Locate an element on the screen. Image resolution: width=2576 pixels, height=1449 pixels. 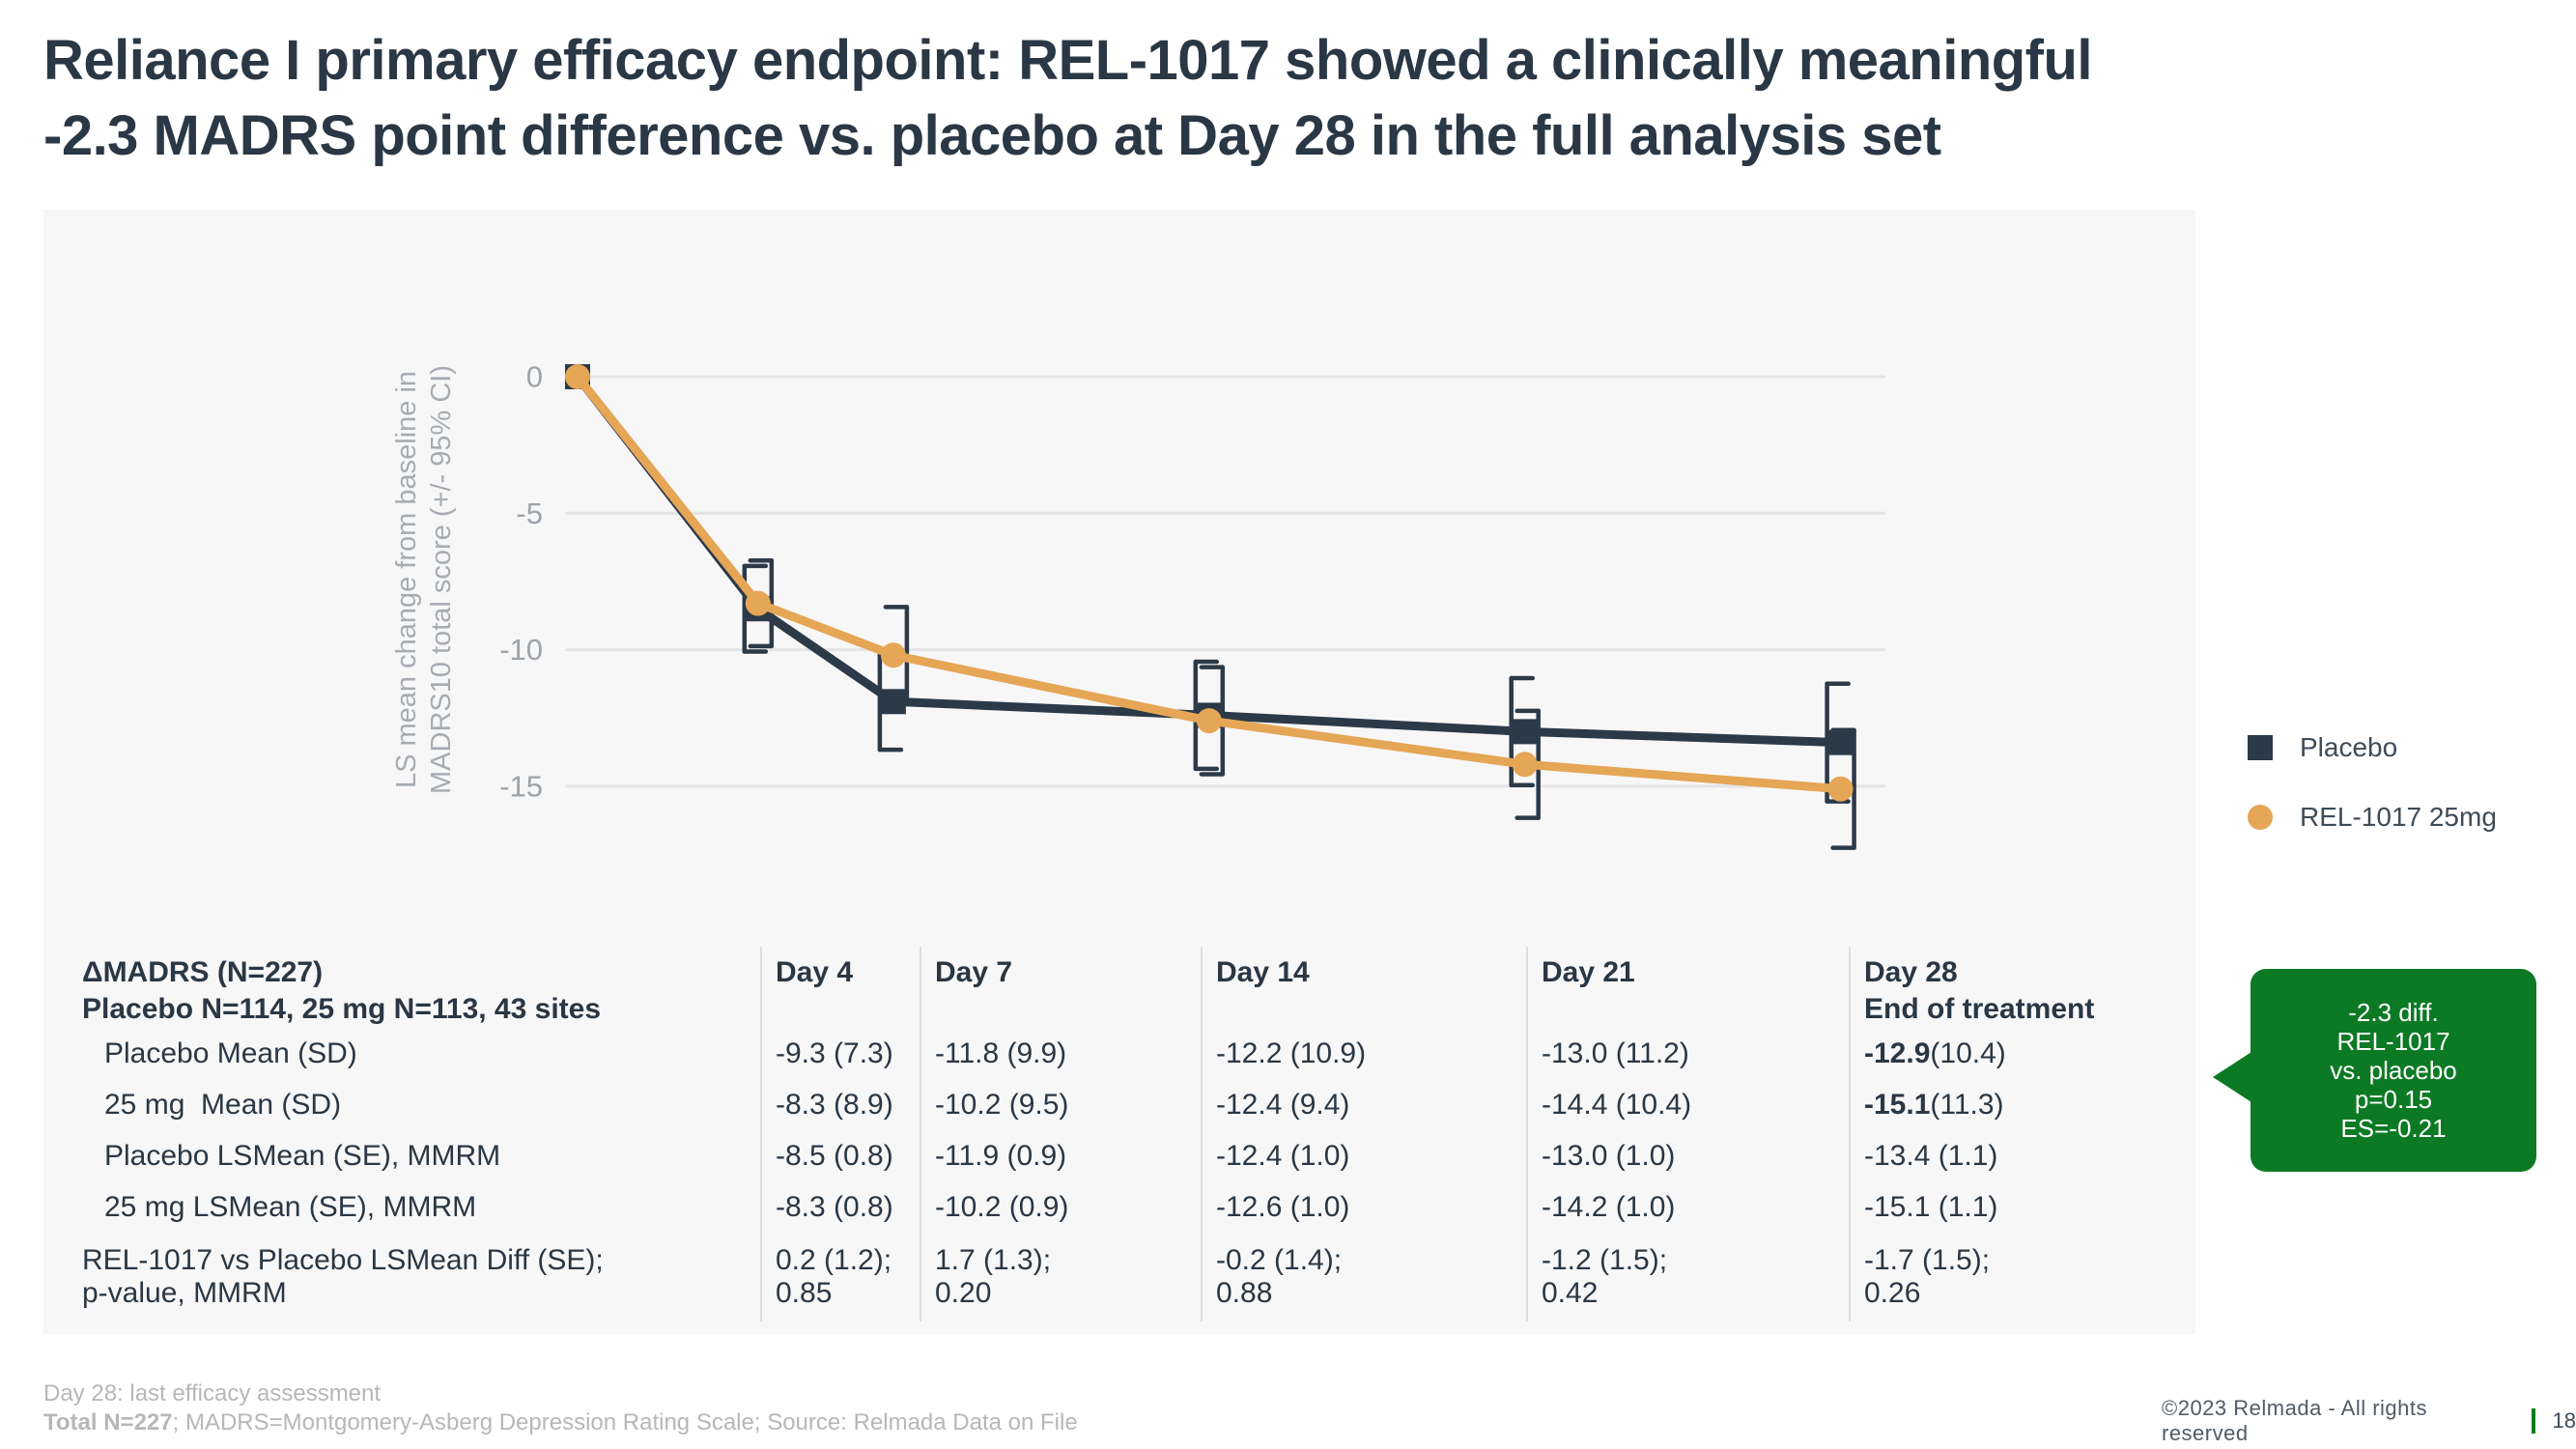
table-cell: -12.4 (1.0) is located at coordinates (1363, 1155).